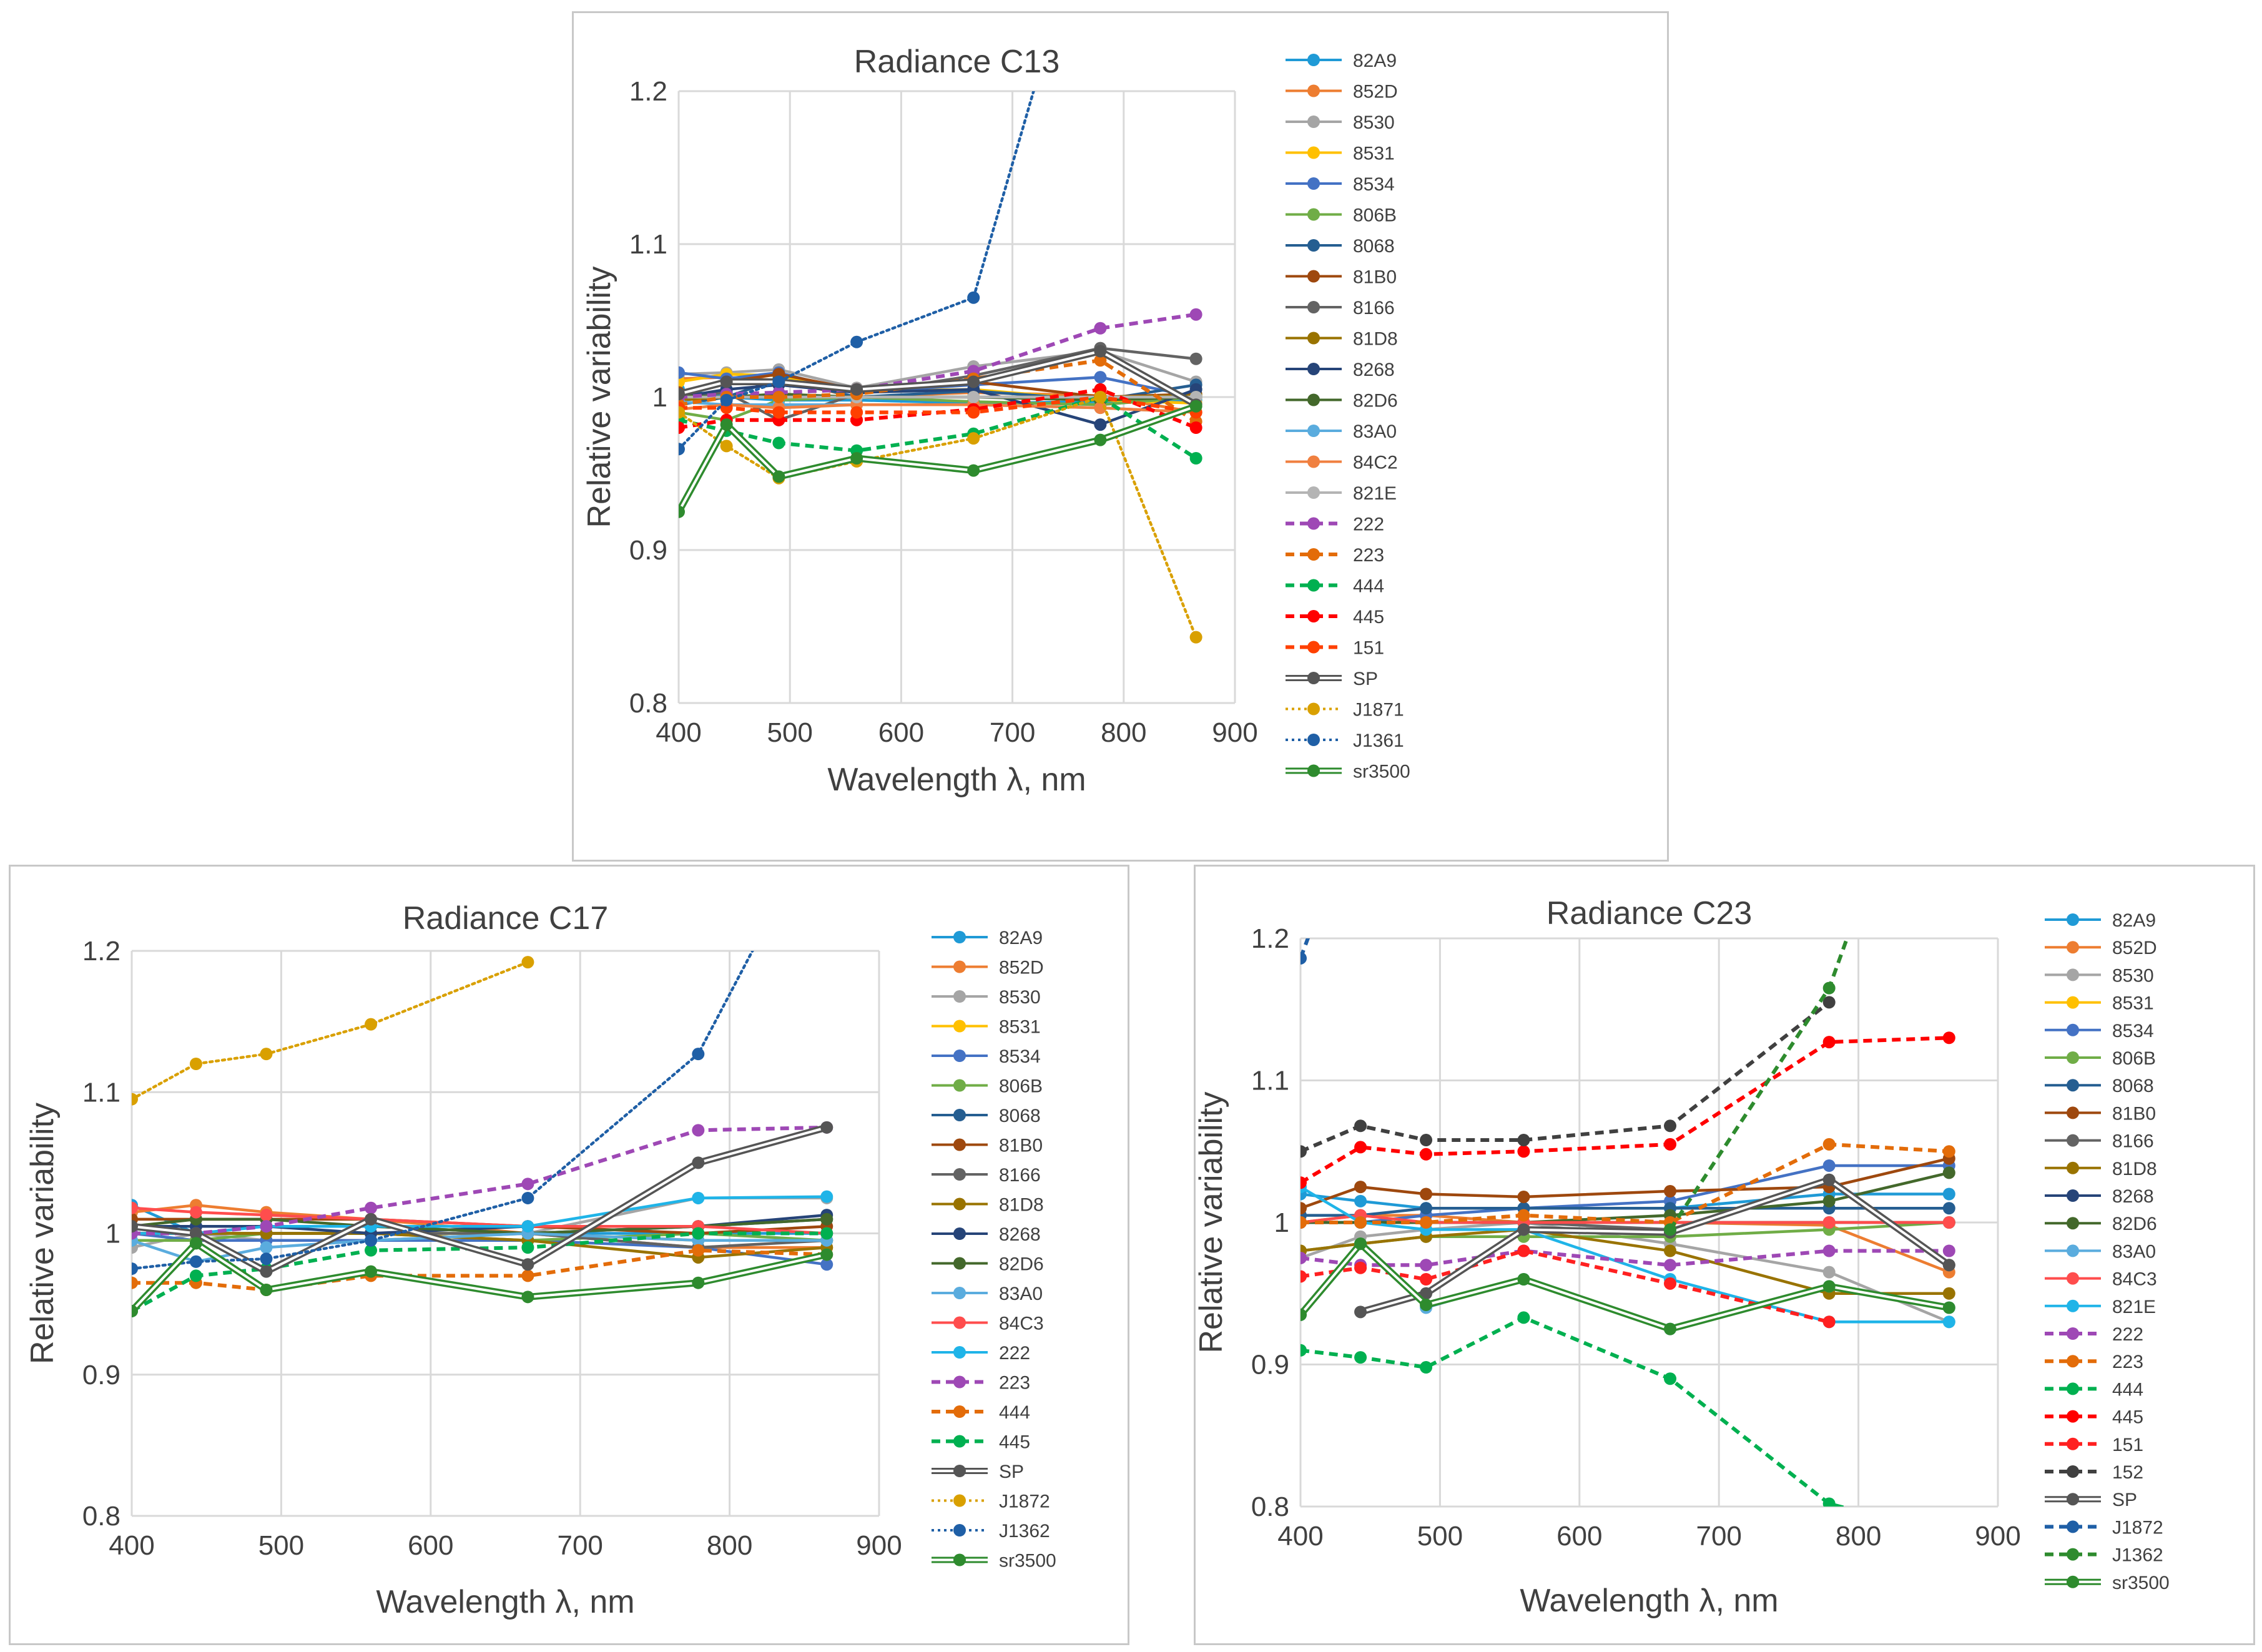 The width and height of the screenshot is (2262, 1652). I want to click on y-tick-label: 1.1, so click(1270, 1081).